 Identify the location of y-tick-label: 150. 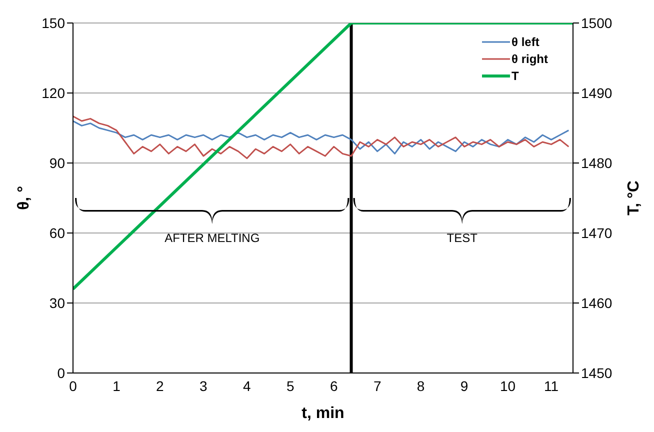
(54, 22).